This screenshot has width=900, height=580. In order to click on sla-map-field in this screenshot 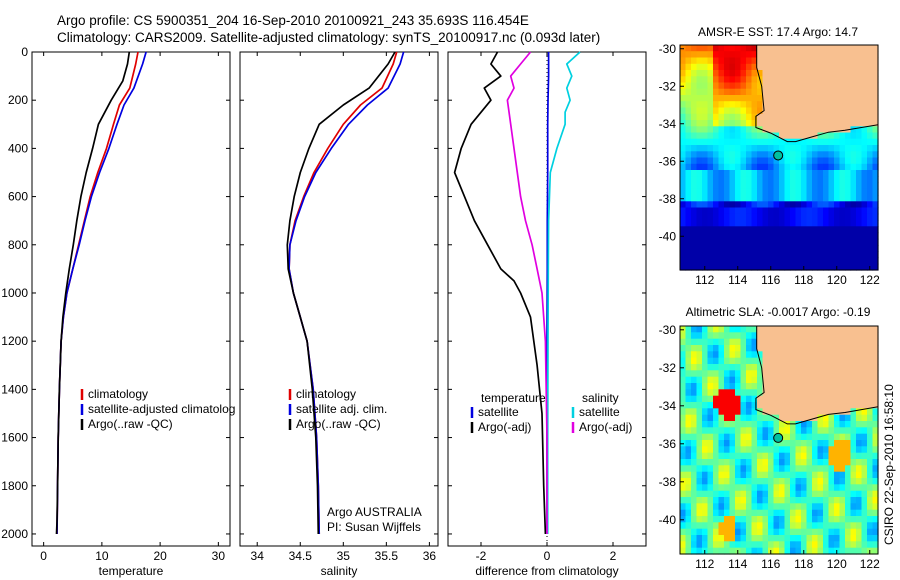, I will do `click(779, 440)`.